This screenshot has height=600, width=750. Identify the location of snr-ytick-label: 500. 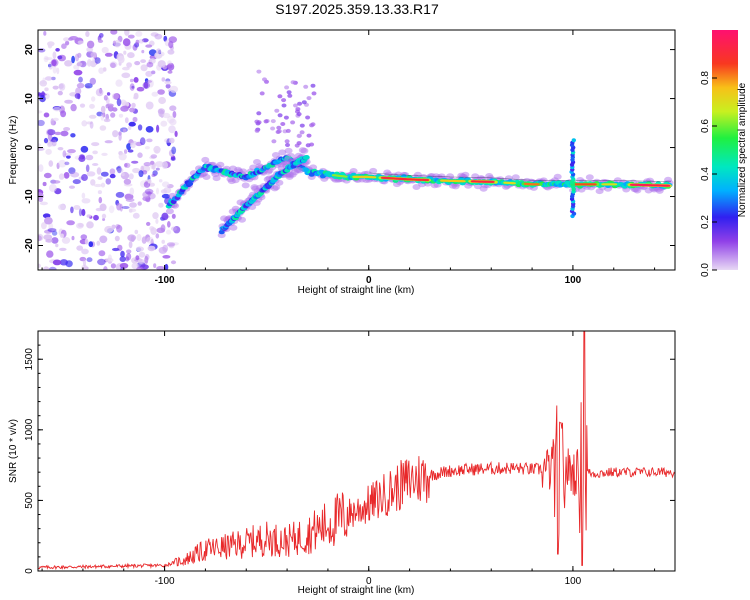
(29, 500).